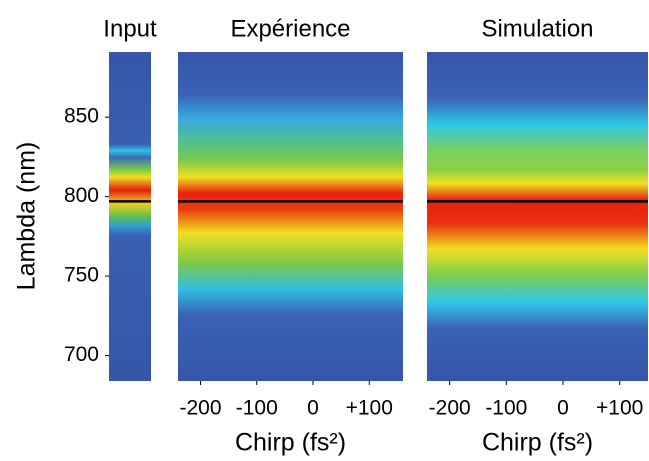  Describe the element at coordinates (81, 195) in the screenshot. I see `y-tick-label: 800` at that location.